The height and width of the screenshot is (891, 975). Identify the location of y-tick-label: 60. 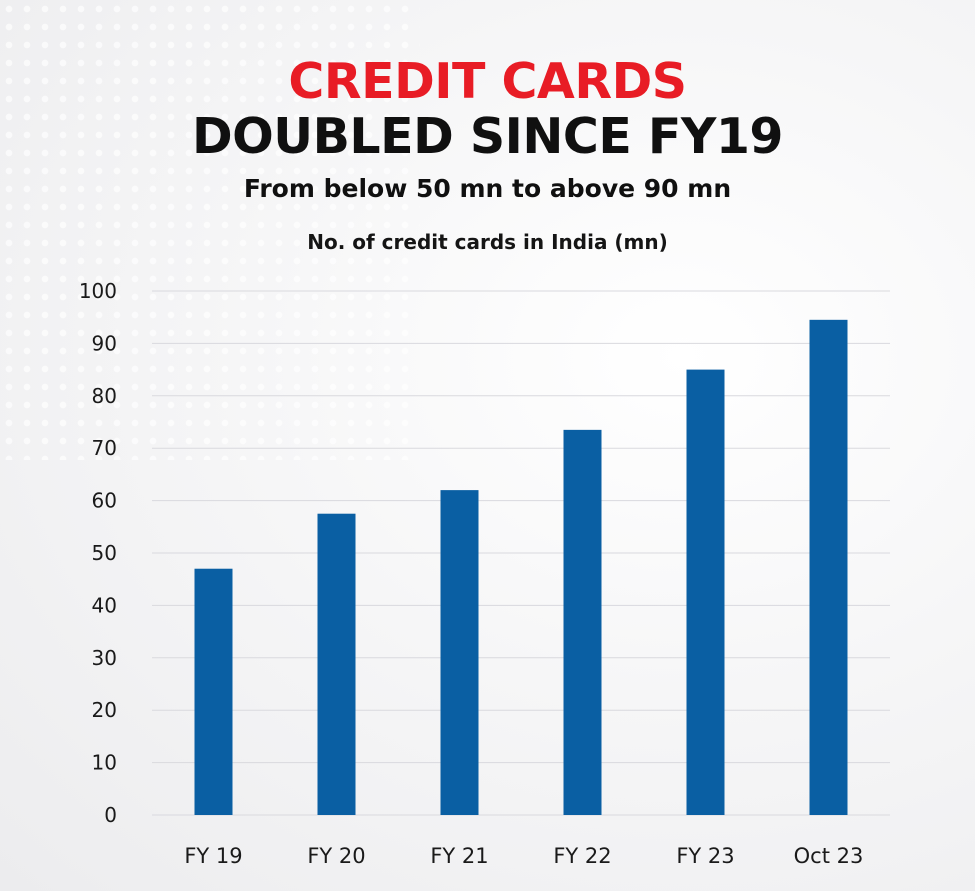
(104, 501).